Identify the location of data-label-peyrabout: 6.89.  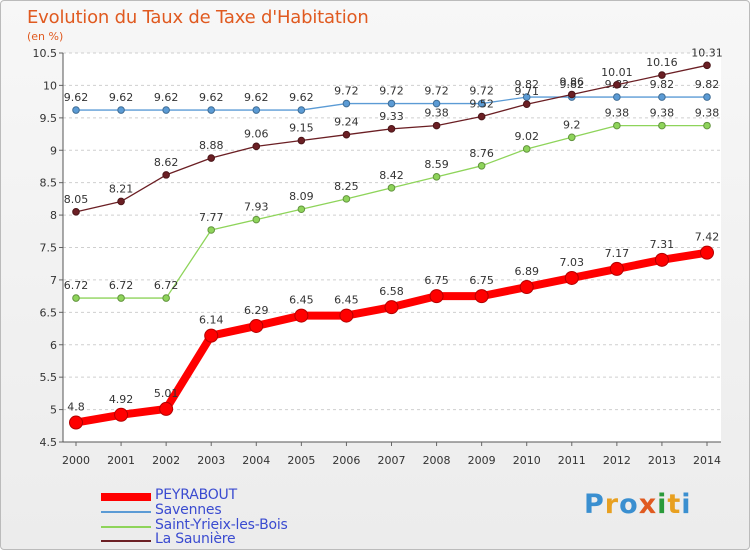
(526, 271).